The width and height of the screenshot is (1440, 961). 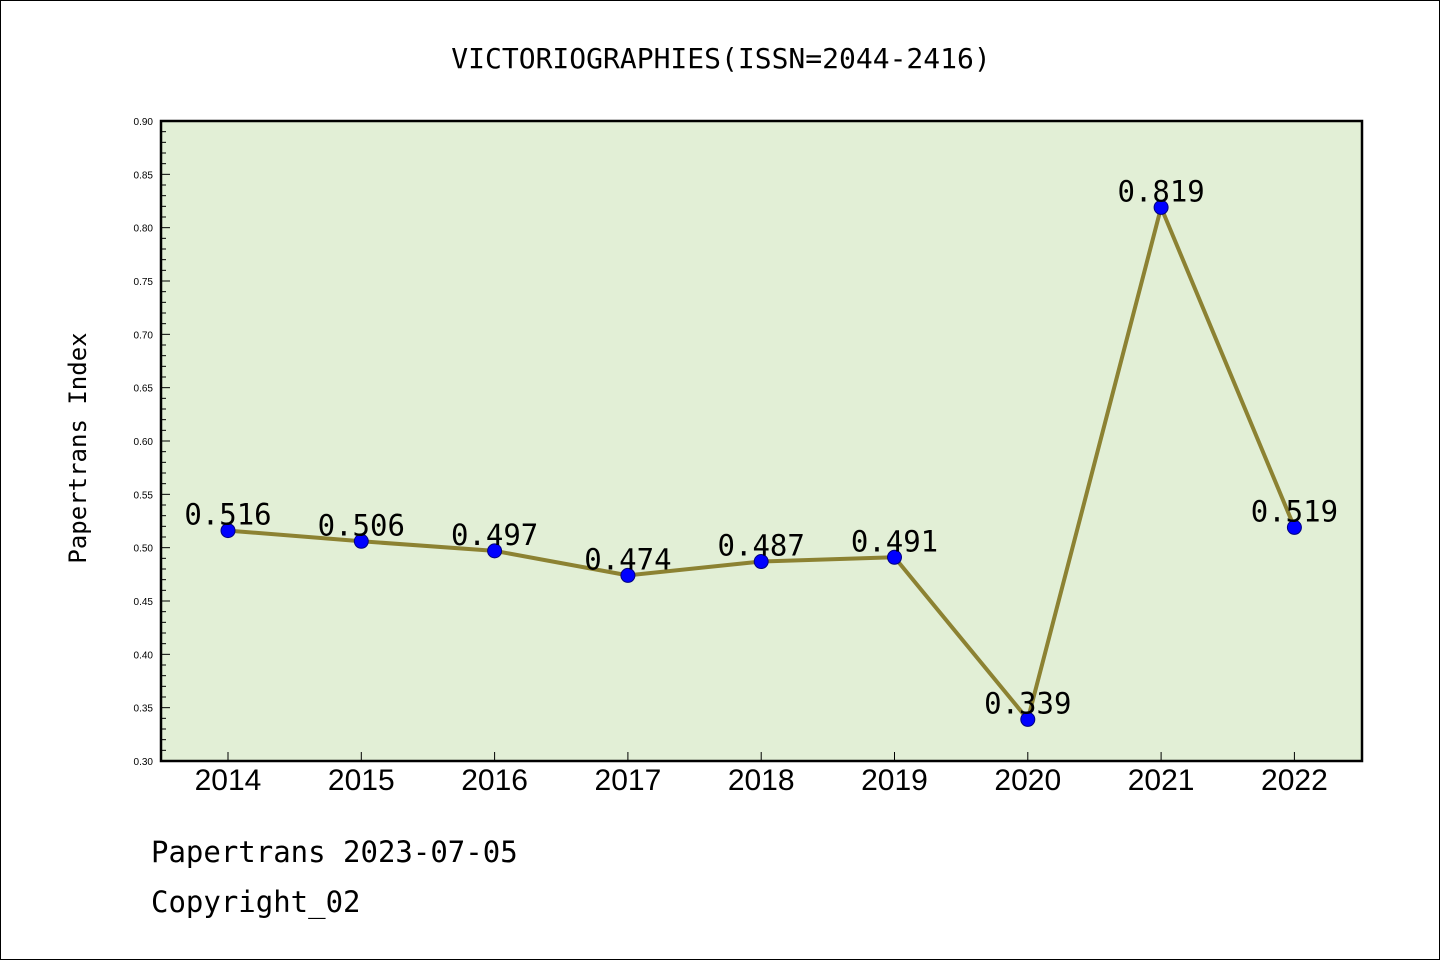 I want to click on y-tick-label: 0.75, so click(x=144, y=282).